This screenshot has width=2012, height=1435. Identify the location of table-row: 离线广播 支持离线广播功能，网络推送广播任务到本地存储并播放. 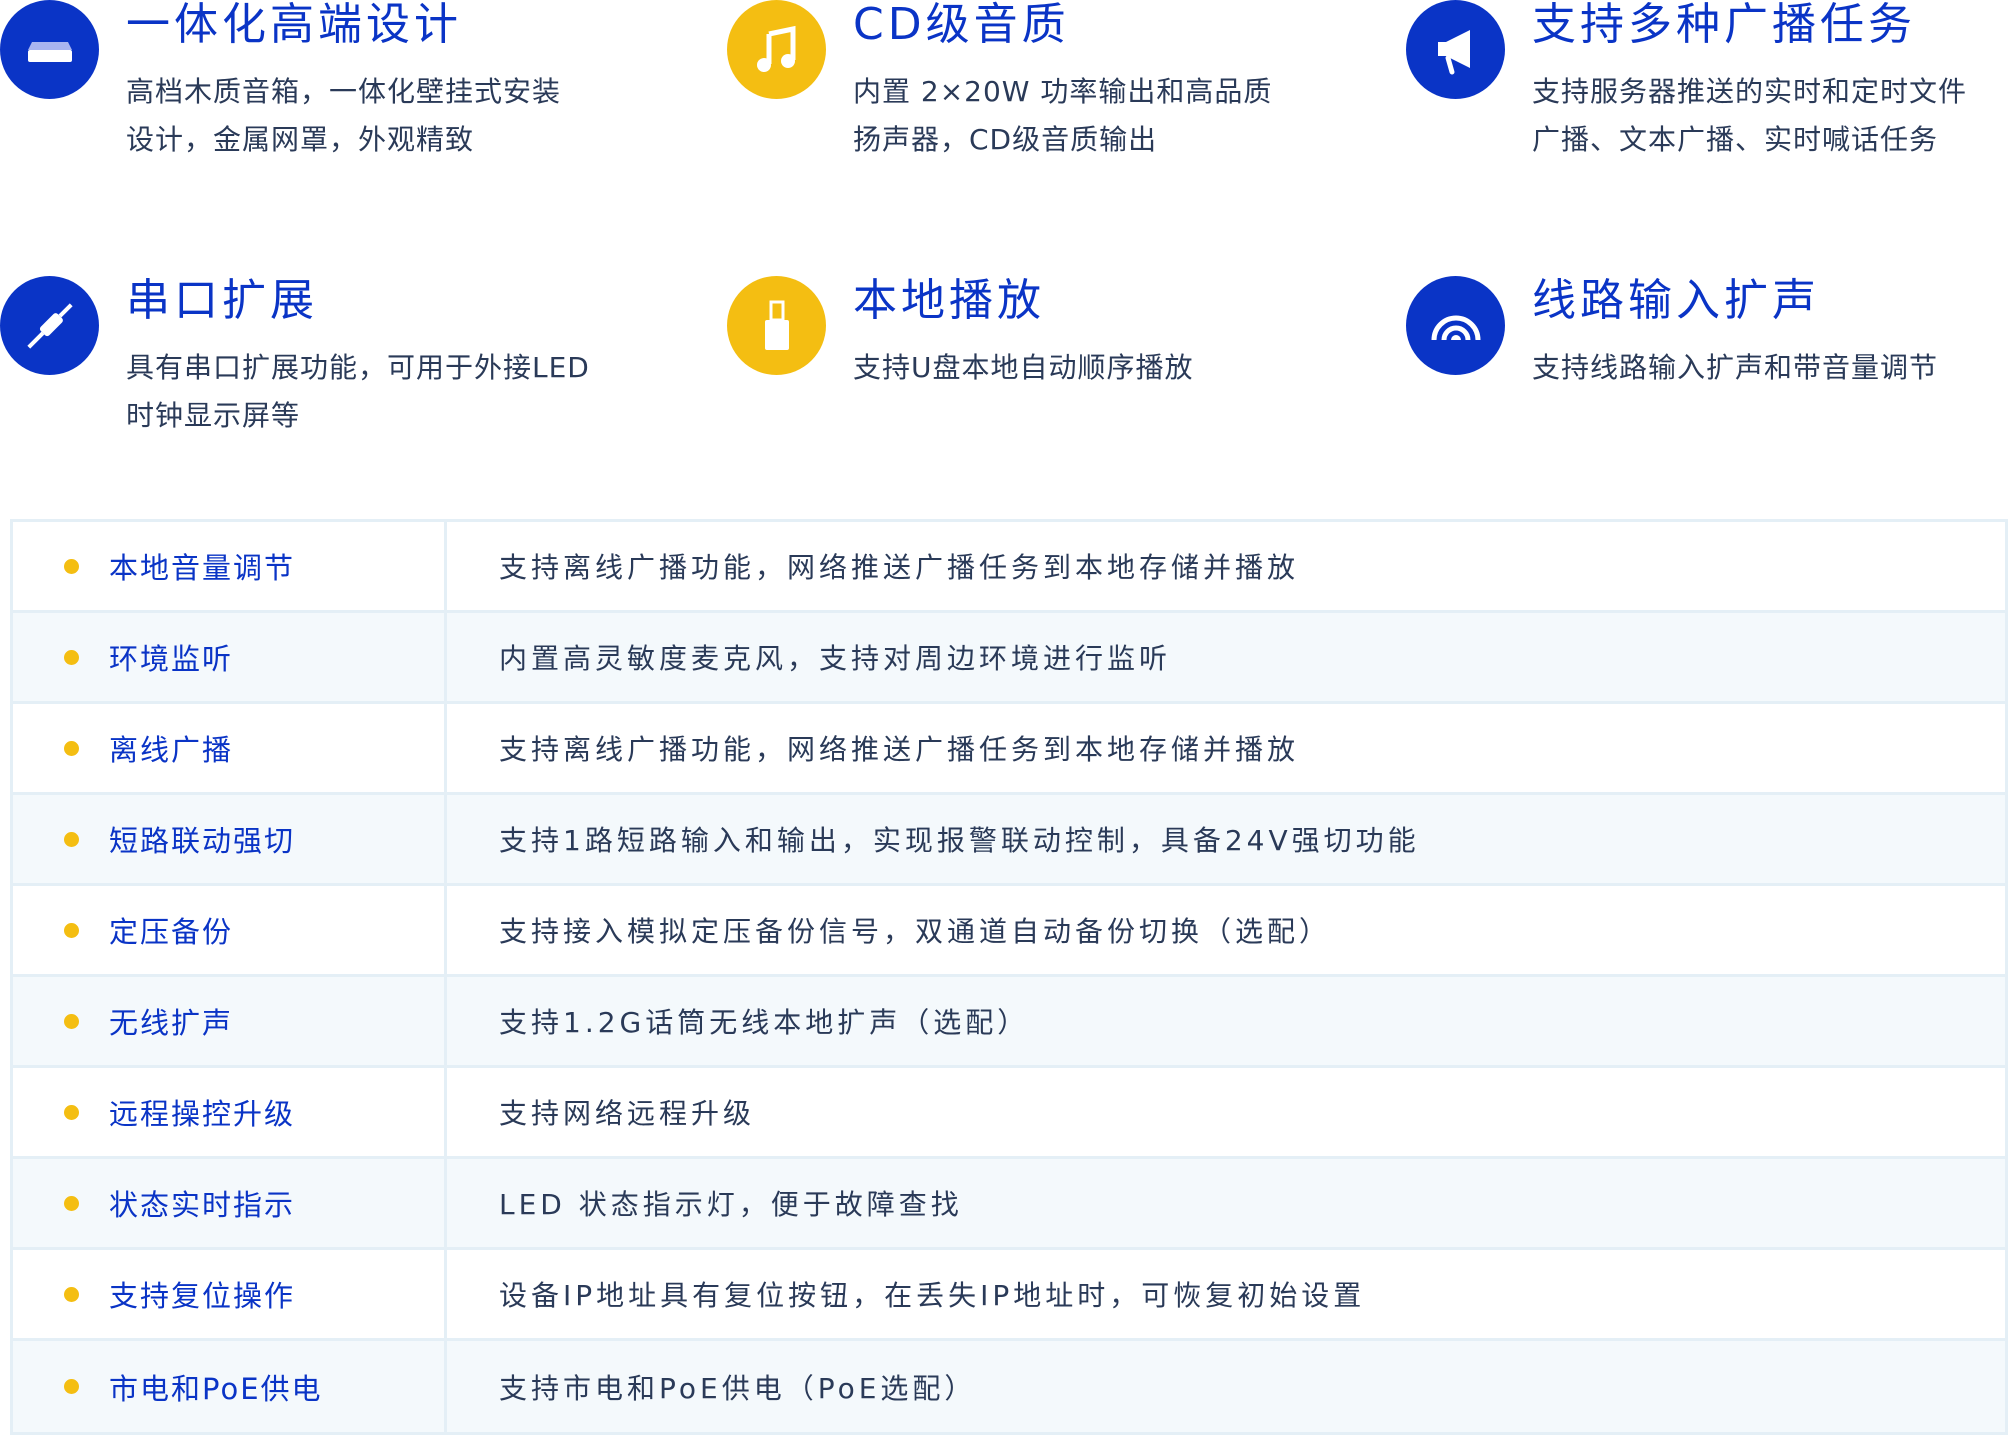
(1009, 749).